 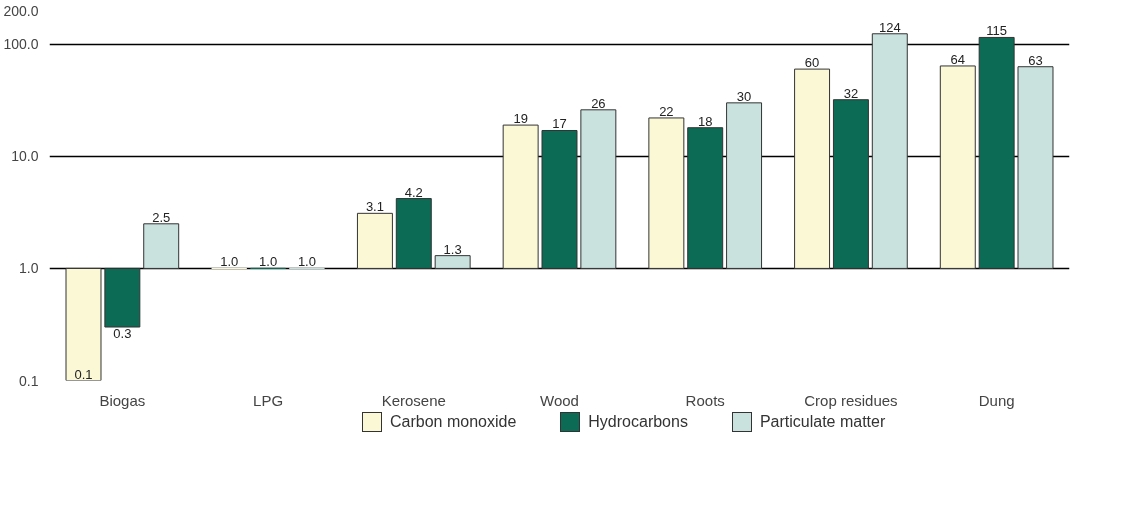 I want to click on data-label: 1.3, so click(x=452, y=249).